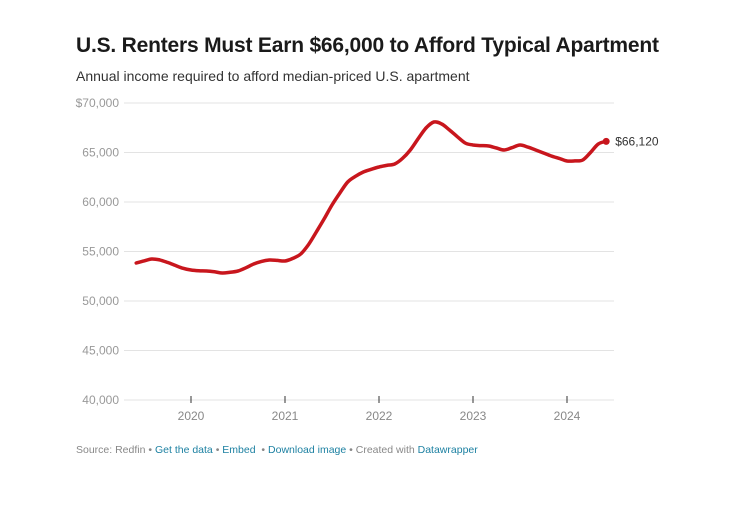 The height and width of the screenshot is (512, 750). I want to click on x-tick-label: 2021, so click(285, 416).